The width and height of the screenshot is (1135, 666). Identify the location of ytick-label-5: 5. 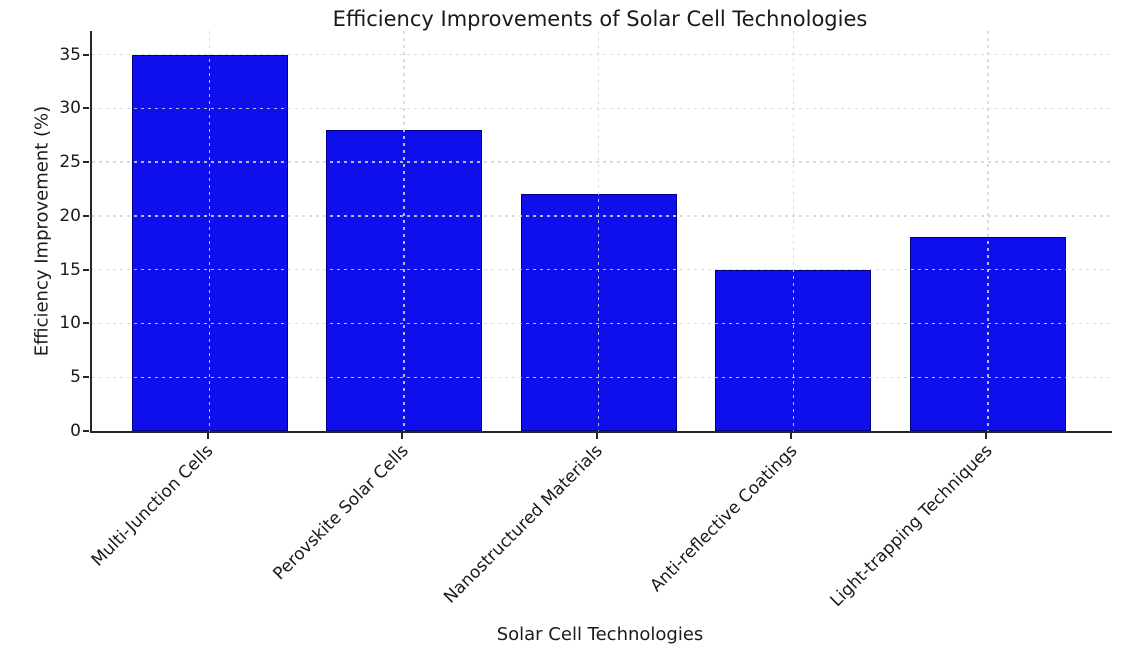
(75, 377).